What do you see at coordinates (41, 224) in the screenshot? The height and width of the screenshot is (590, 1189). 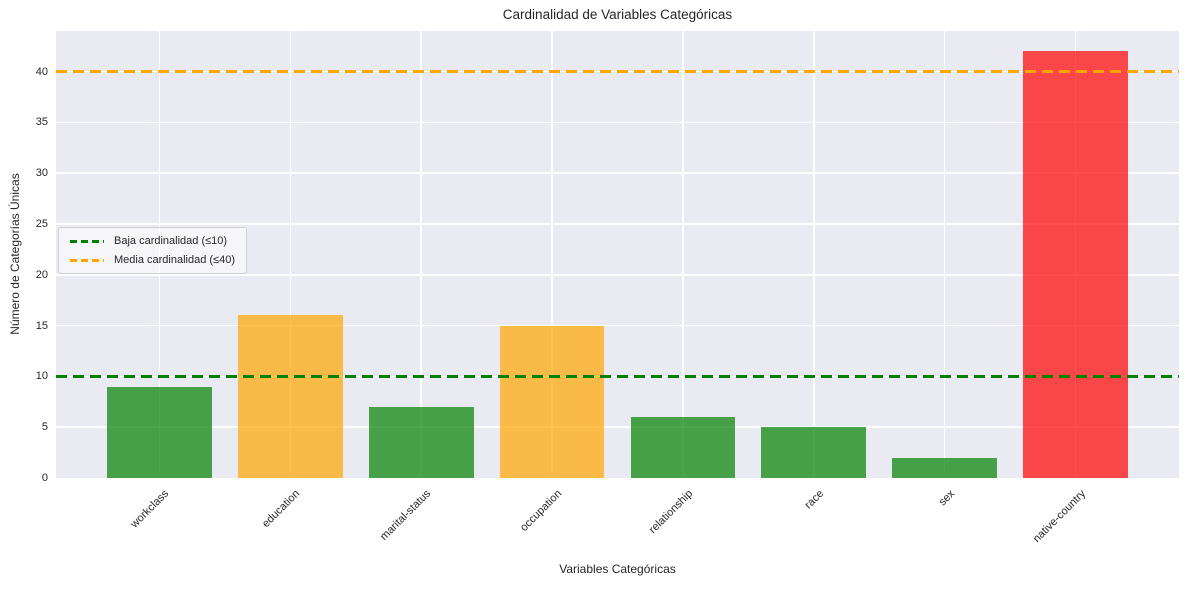 I see `y-tick-label: 25` at bounding box center [41, 224].